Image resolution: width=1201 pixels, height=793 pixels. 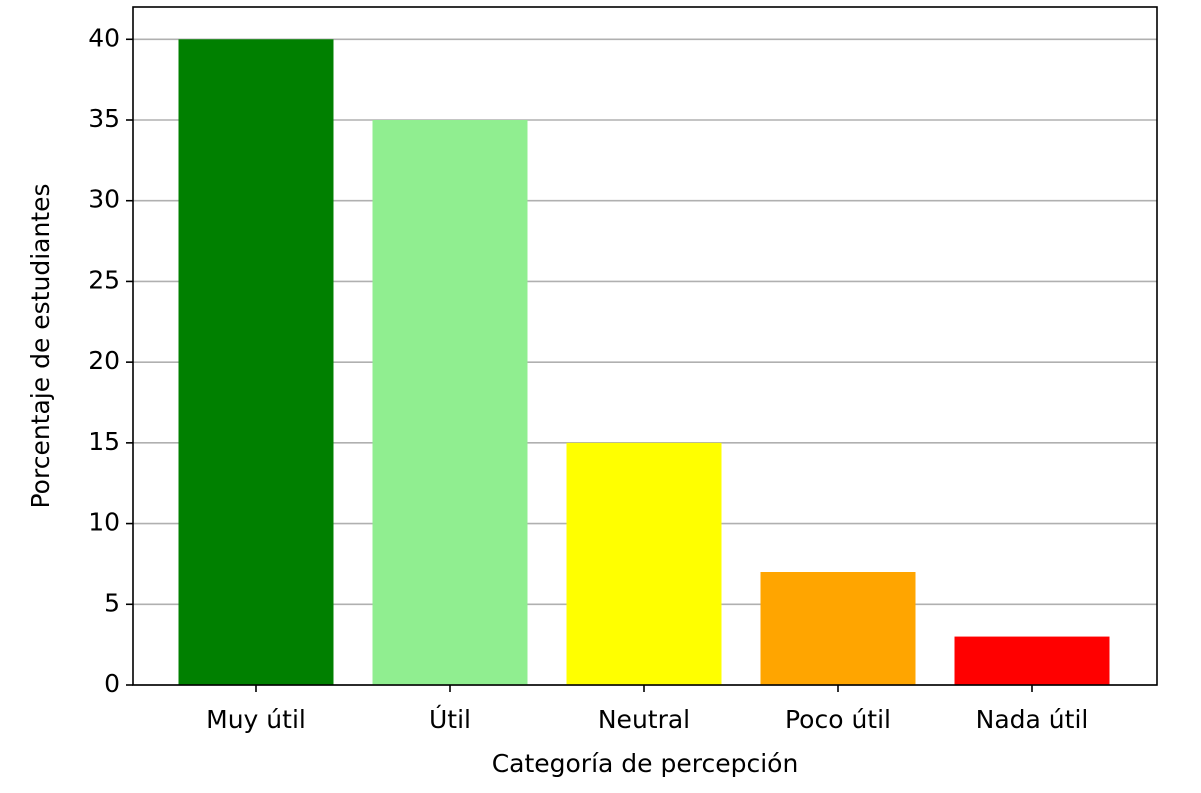 I want to click on y-tick-label: 40, so click(x=104, y=37).